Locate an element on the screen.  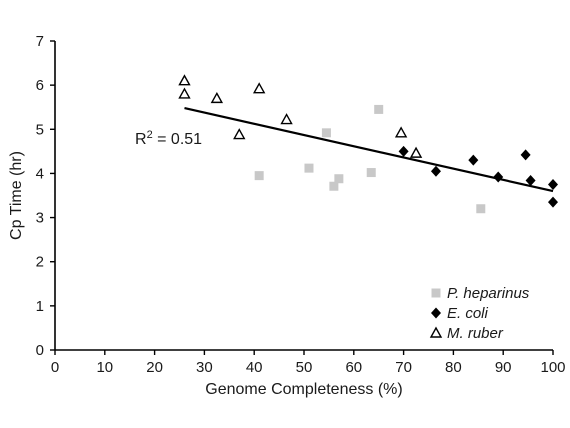
y-tick-label: 2 is located at coordinates (40, 262).